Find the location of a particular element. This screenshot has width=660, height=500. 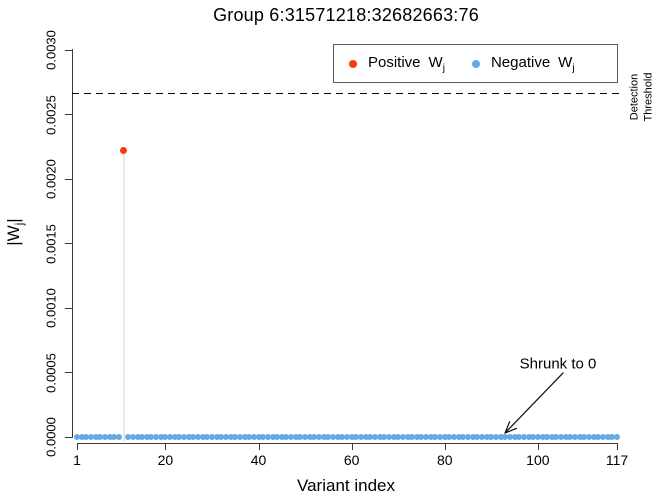

y-axis-tick-label: 0.0015 is located at coordinates (51, 243).